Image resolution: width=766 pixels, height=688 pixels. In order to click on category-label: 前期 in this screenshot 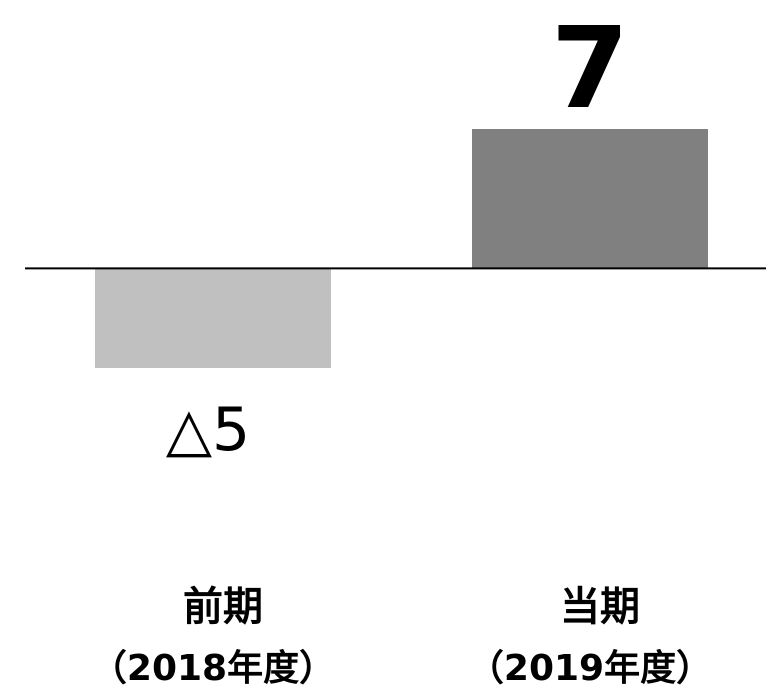, I will do `click(223, 607)`.